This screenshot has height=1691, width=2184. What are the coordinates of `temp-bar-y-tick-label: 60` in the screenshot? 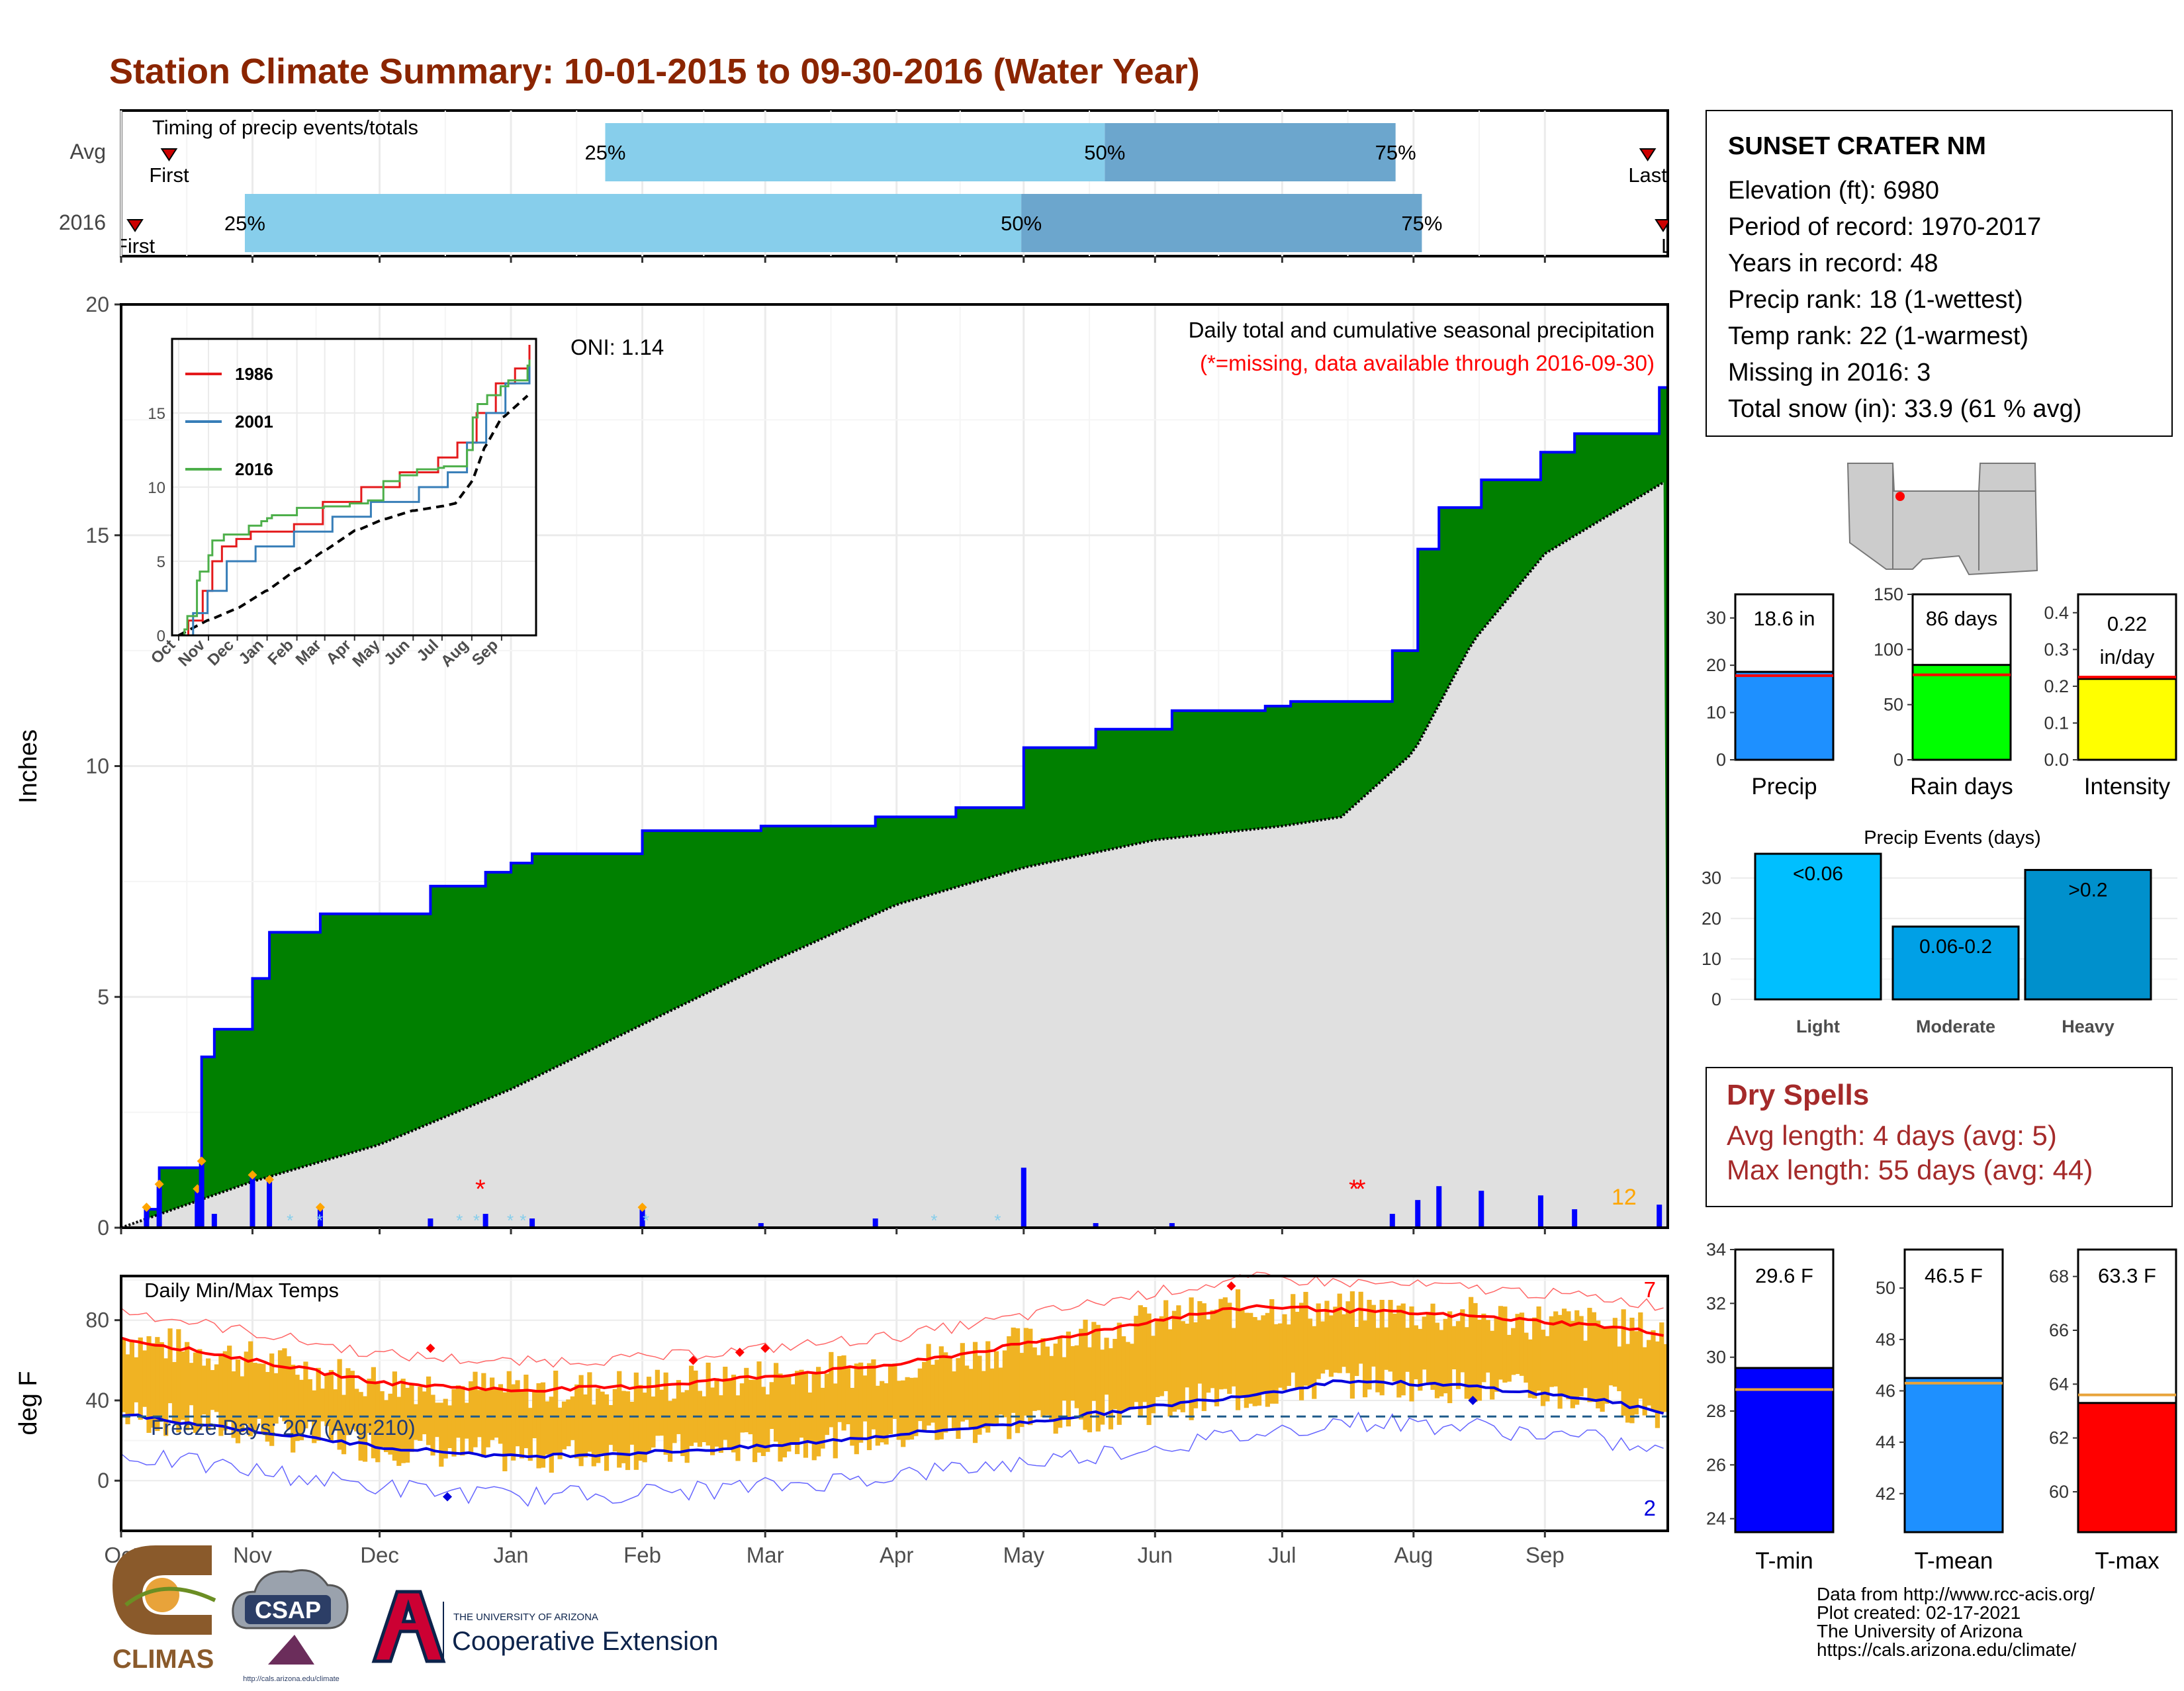 It's located at (2059, 1492).